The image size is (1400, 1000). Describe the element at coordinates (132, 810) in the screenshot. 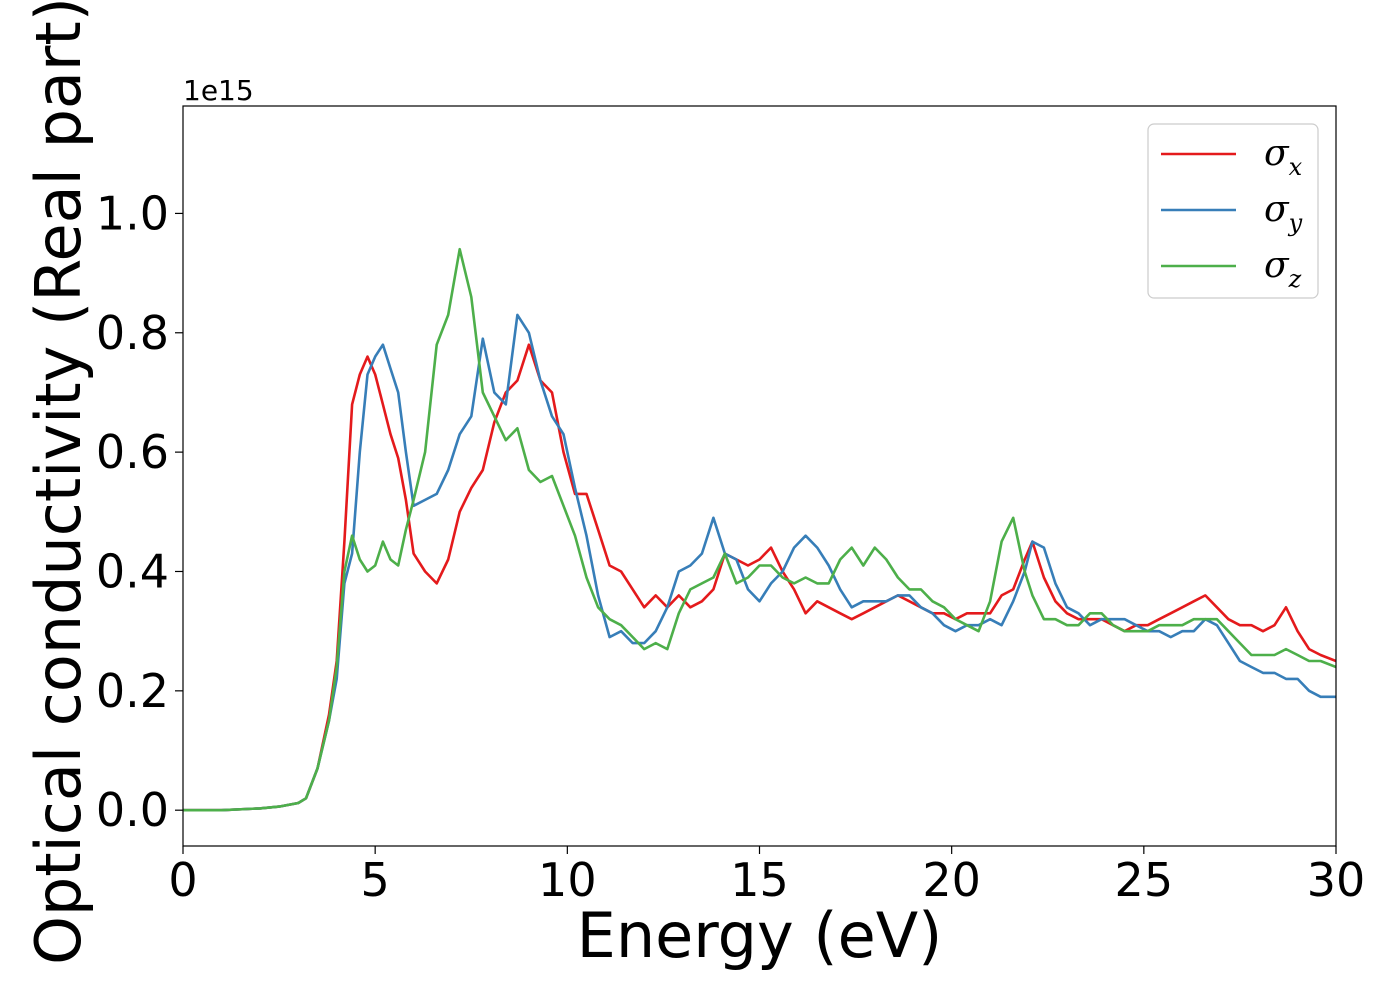

I see `y-tick-label: 0.0` at that location.